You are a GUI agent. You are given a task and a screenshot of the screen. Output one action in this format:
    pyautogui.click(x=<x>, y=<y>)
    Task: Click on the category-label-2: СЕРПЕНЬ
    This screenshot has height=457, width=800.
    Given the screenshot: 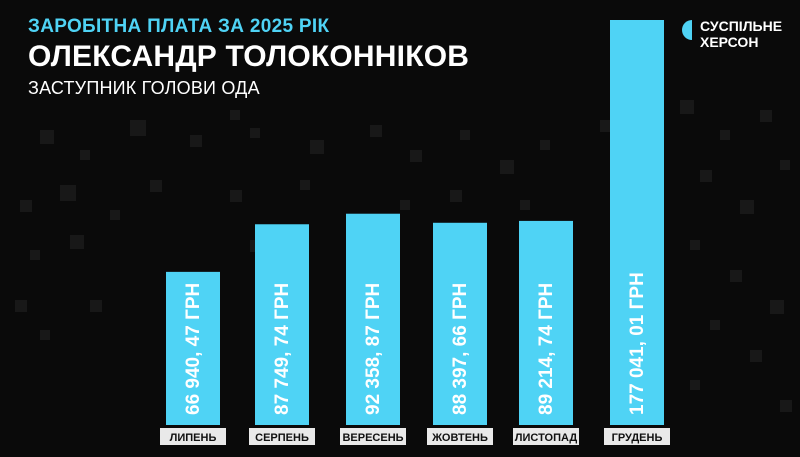 What is the action you would take?
    pyautogui.click(x=282, y=438)
    